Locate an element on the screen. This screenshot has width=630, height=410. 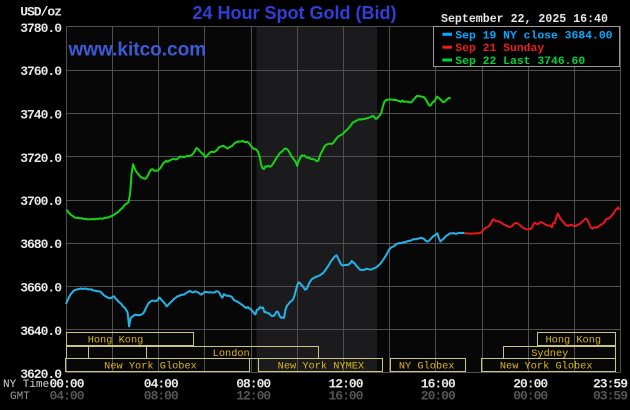
svg-text: New York NYMEX is located at coordinates (321, 367).